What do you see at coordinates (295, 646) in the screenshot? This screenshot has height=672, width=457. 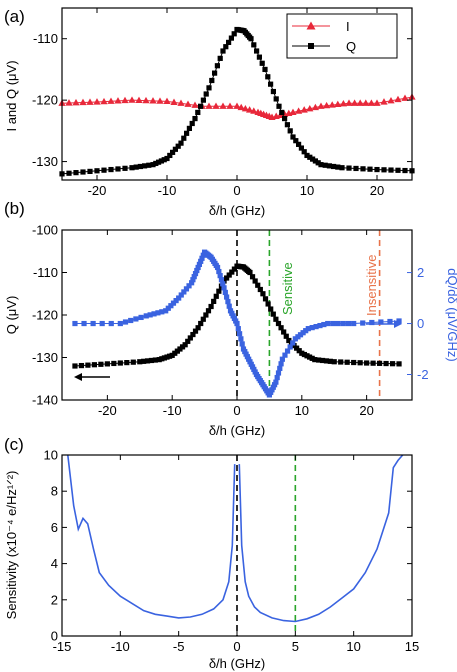 I see `xtick-label: 5` at bounding box center [295, 646].